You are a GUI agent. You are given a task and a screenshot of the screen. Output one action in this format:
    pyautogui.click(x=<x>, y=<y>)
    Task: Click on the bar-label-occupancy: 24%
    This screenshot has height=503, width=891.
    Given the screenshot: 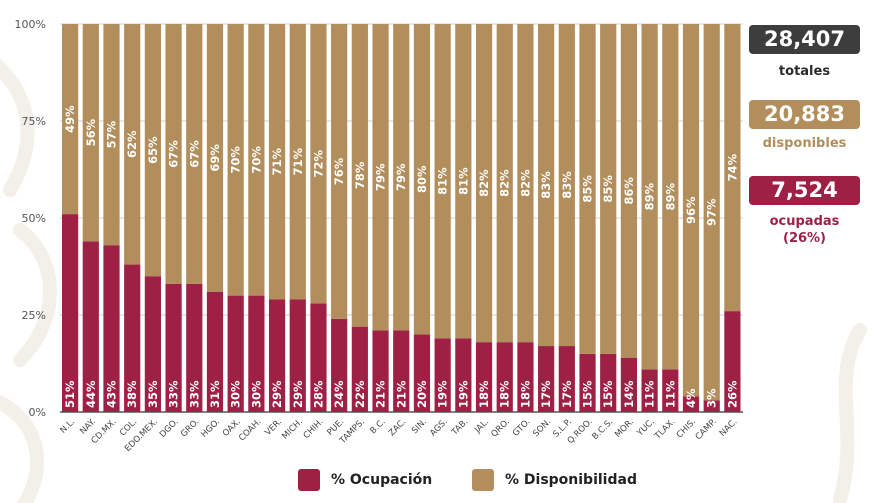 What is the action you would take?
    pyautogui.click(x=339, y=394)
    